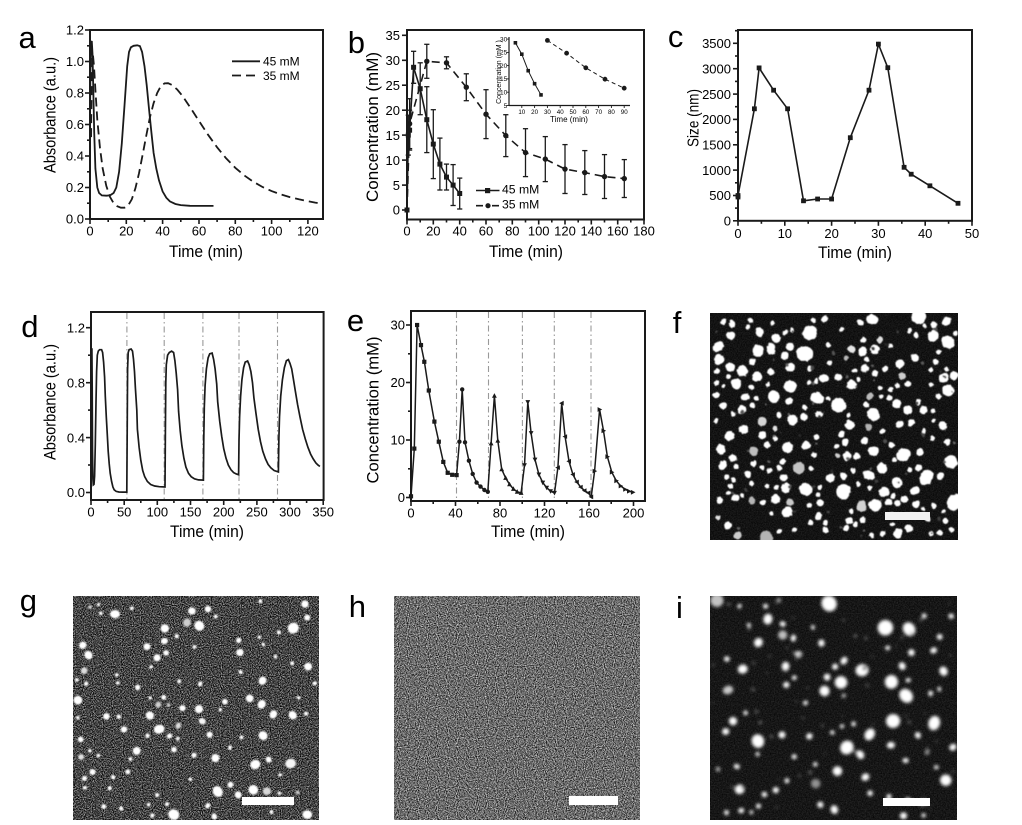  Describe the element at coordinates (75, 61) in the screenshot. I see `svg-text: 1.0` at that location.